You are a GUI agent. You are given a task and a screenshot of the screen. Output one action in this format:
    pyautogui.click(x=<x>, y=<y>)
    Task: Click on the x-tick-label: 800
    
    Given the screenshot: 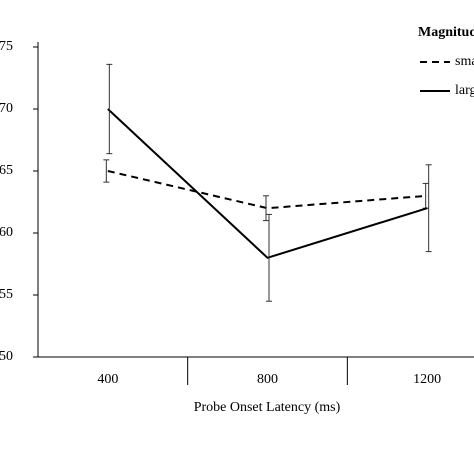 What is the action you would take?
    pyautogui.click(x=267, y=379)
    